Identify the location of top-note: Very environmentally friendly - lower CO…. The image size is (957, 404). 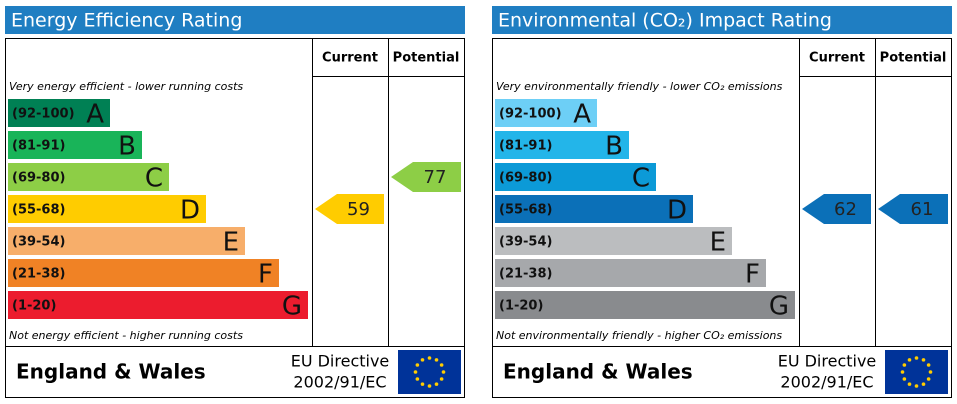
(639, 86).